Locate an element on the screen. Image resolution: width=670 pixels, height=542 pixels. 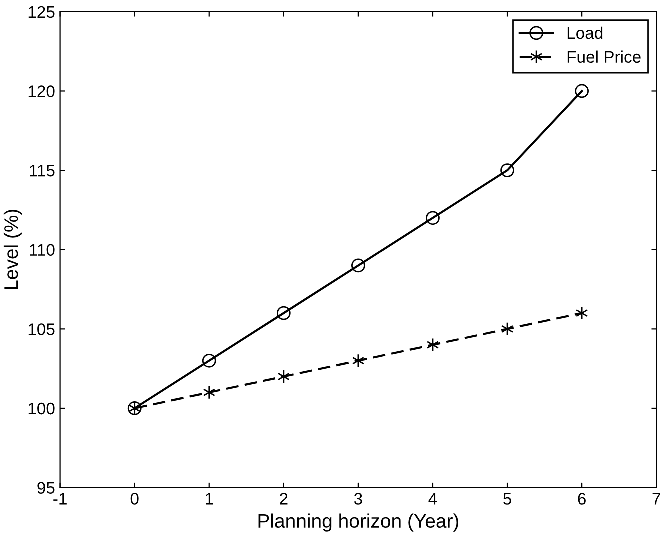
y-tick-label: 125 is located at coordinates (41, 12).